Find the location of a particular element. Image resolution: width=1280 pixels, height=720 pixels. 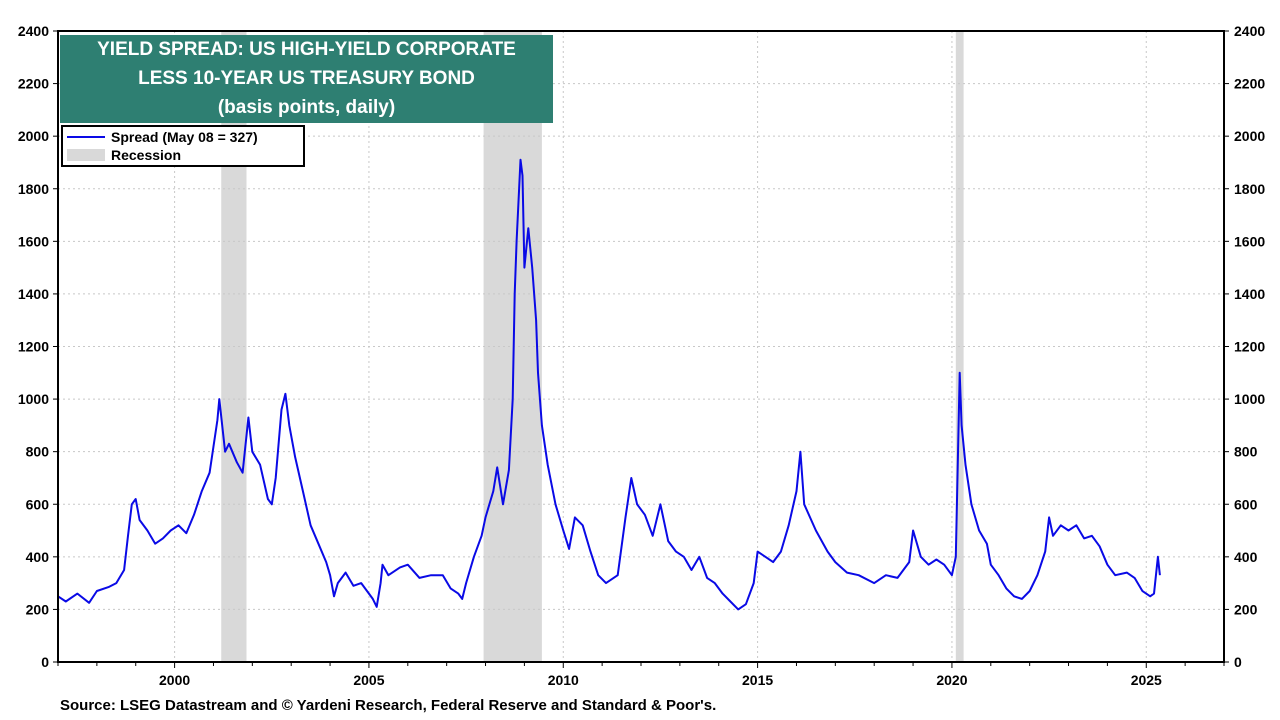

y-tick-label-left: 800 is located at coordinates (38, 452).